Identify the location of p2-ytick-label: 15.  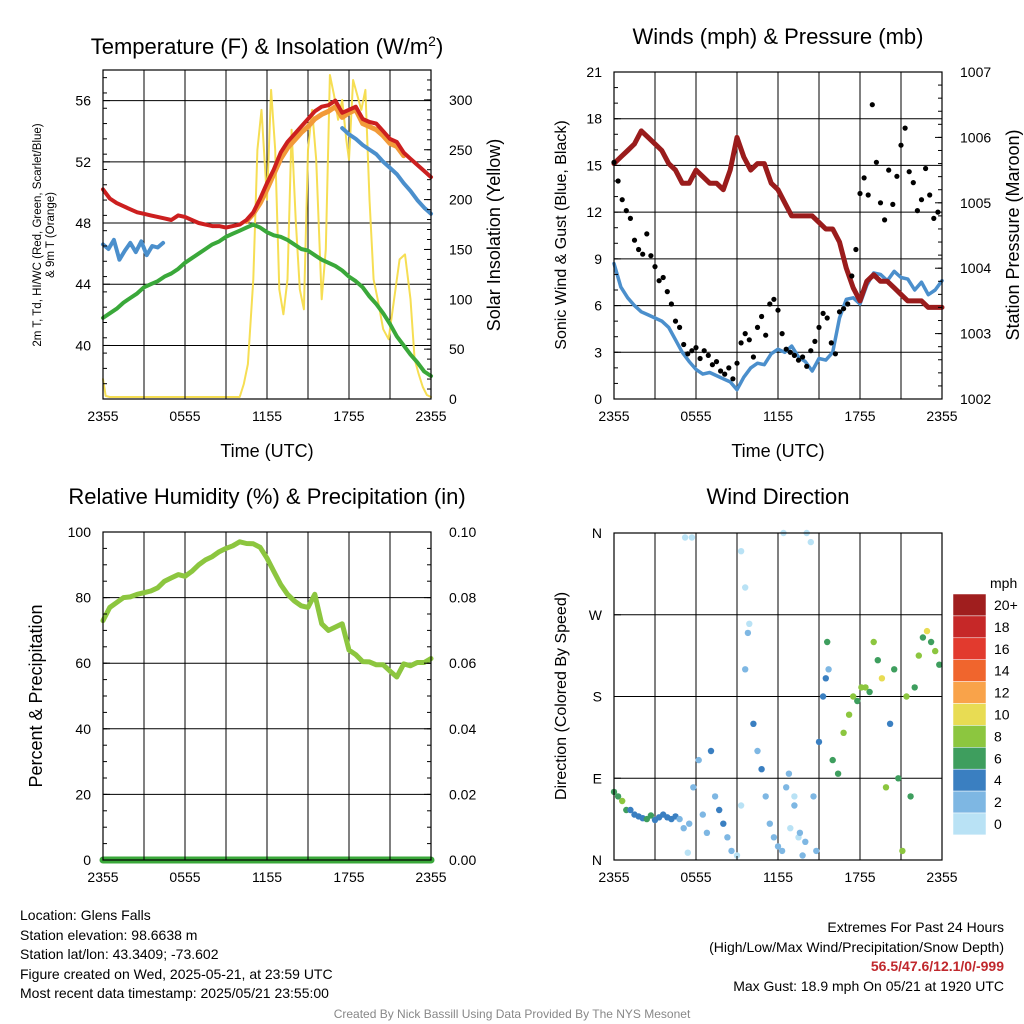
(594, 165).